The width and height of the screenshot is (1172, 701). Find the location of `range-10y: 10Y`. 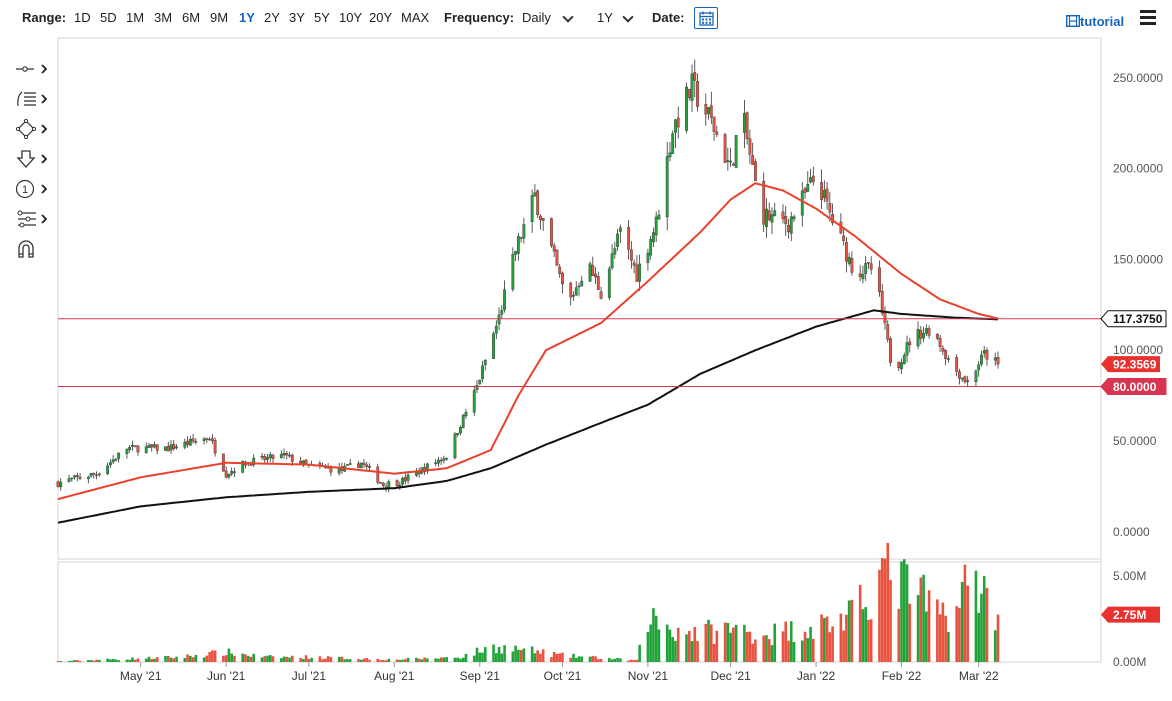

range-10y: 10Y is located at coordinates (351, 17).